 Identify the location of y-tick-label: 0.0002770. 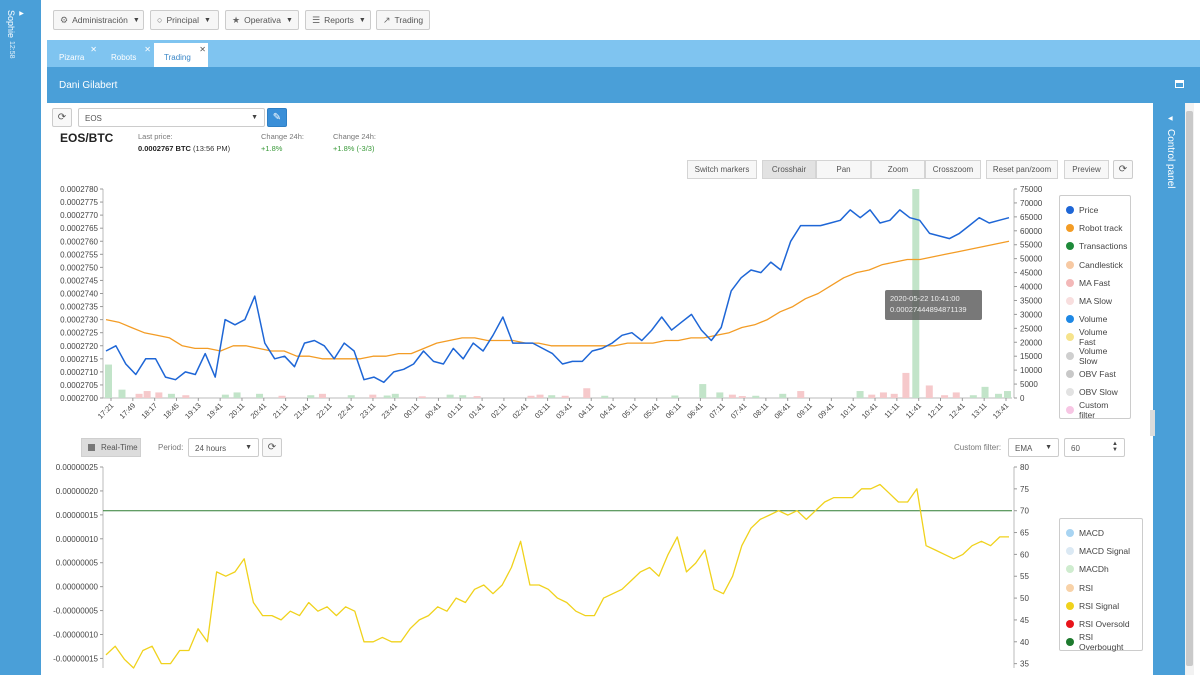
(79, 215).